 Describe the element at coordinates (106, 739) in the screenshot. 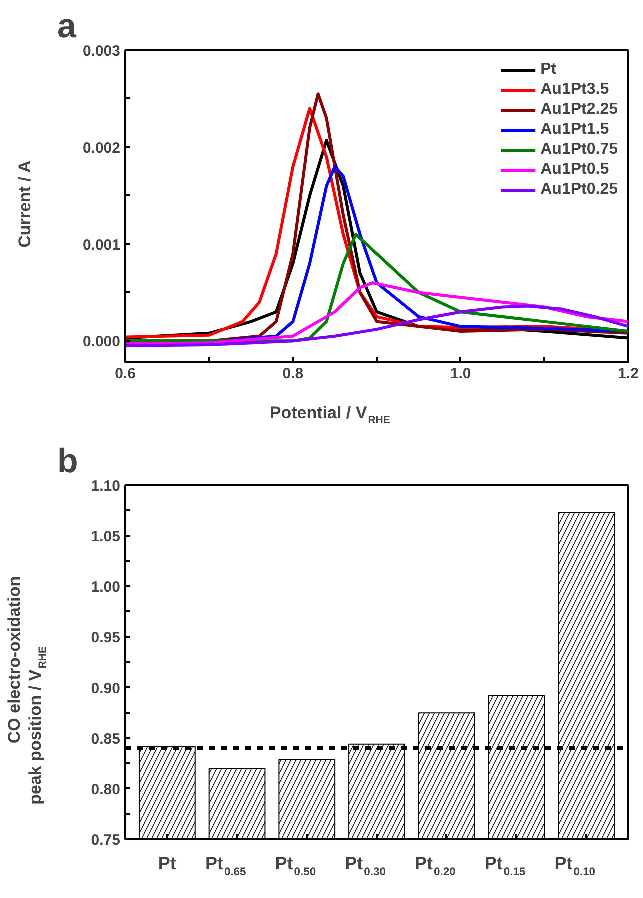

I see `y-tick-label: 0.85` at that location.